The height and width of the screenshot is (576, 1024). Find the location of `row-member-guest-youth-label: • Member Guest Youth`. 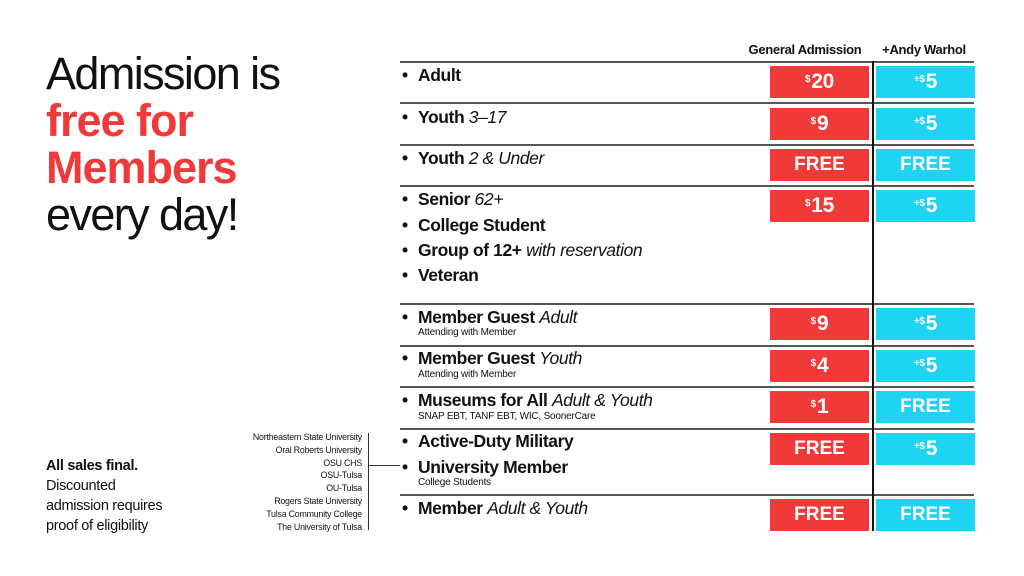

row-member-guest-youth-label: • Member Guest Youth is located at coordinates (492, 358).